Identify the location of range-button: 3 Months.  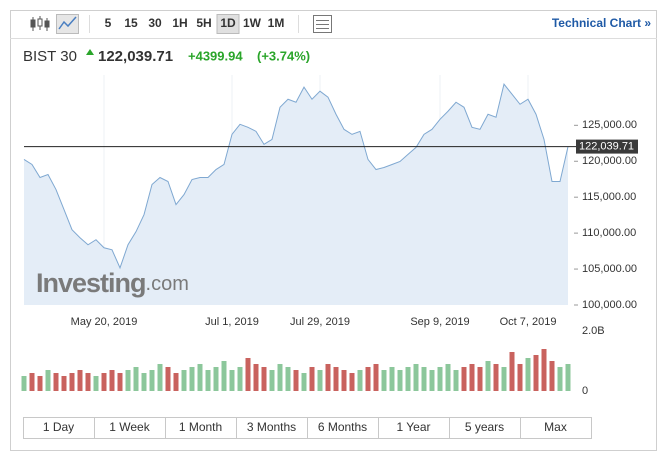
(271, 427).